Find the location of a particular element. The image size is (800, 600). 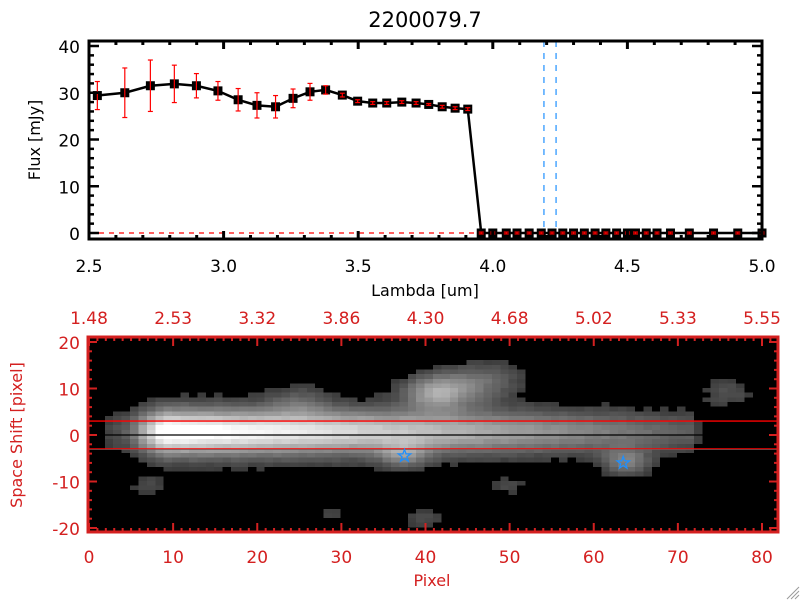

top-x-tick-label: 1.48 is located at coordinates (89, 319).